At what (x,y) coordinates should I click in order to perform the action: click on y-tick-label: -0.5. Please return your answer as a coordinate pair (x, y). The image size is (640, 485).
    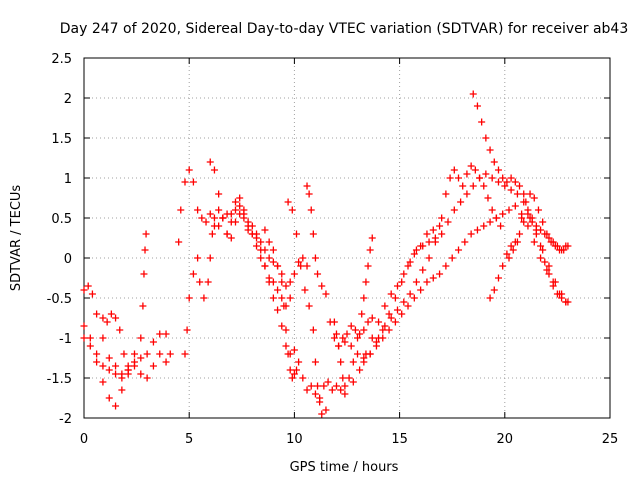
    Looking at the image, I should click on (59, 299).